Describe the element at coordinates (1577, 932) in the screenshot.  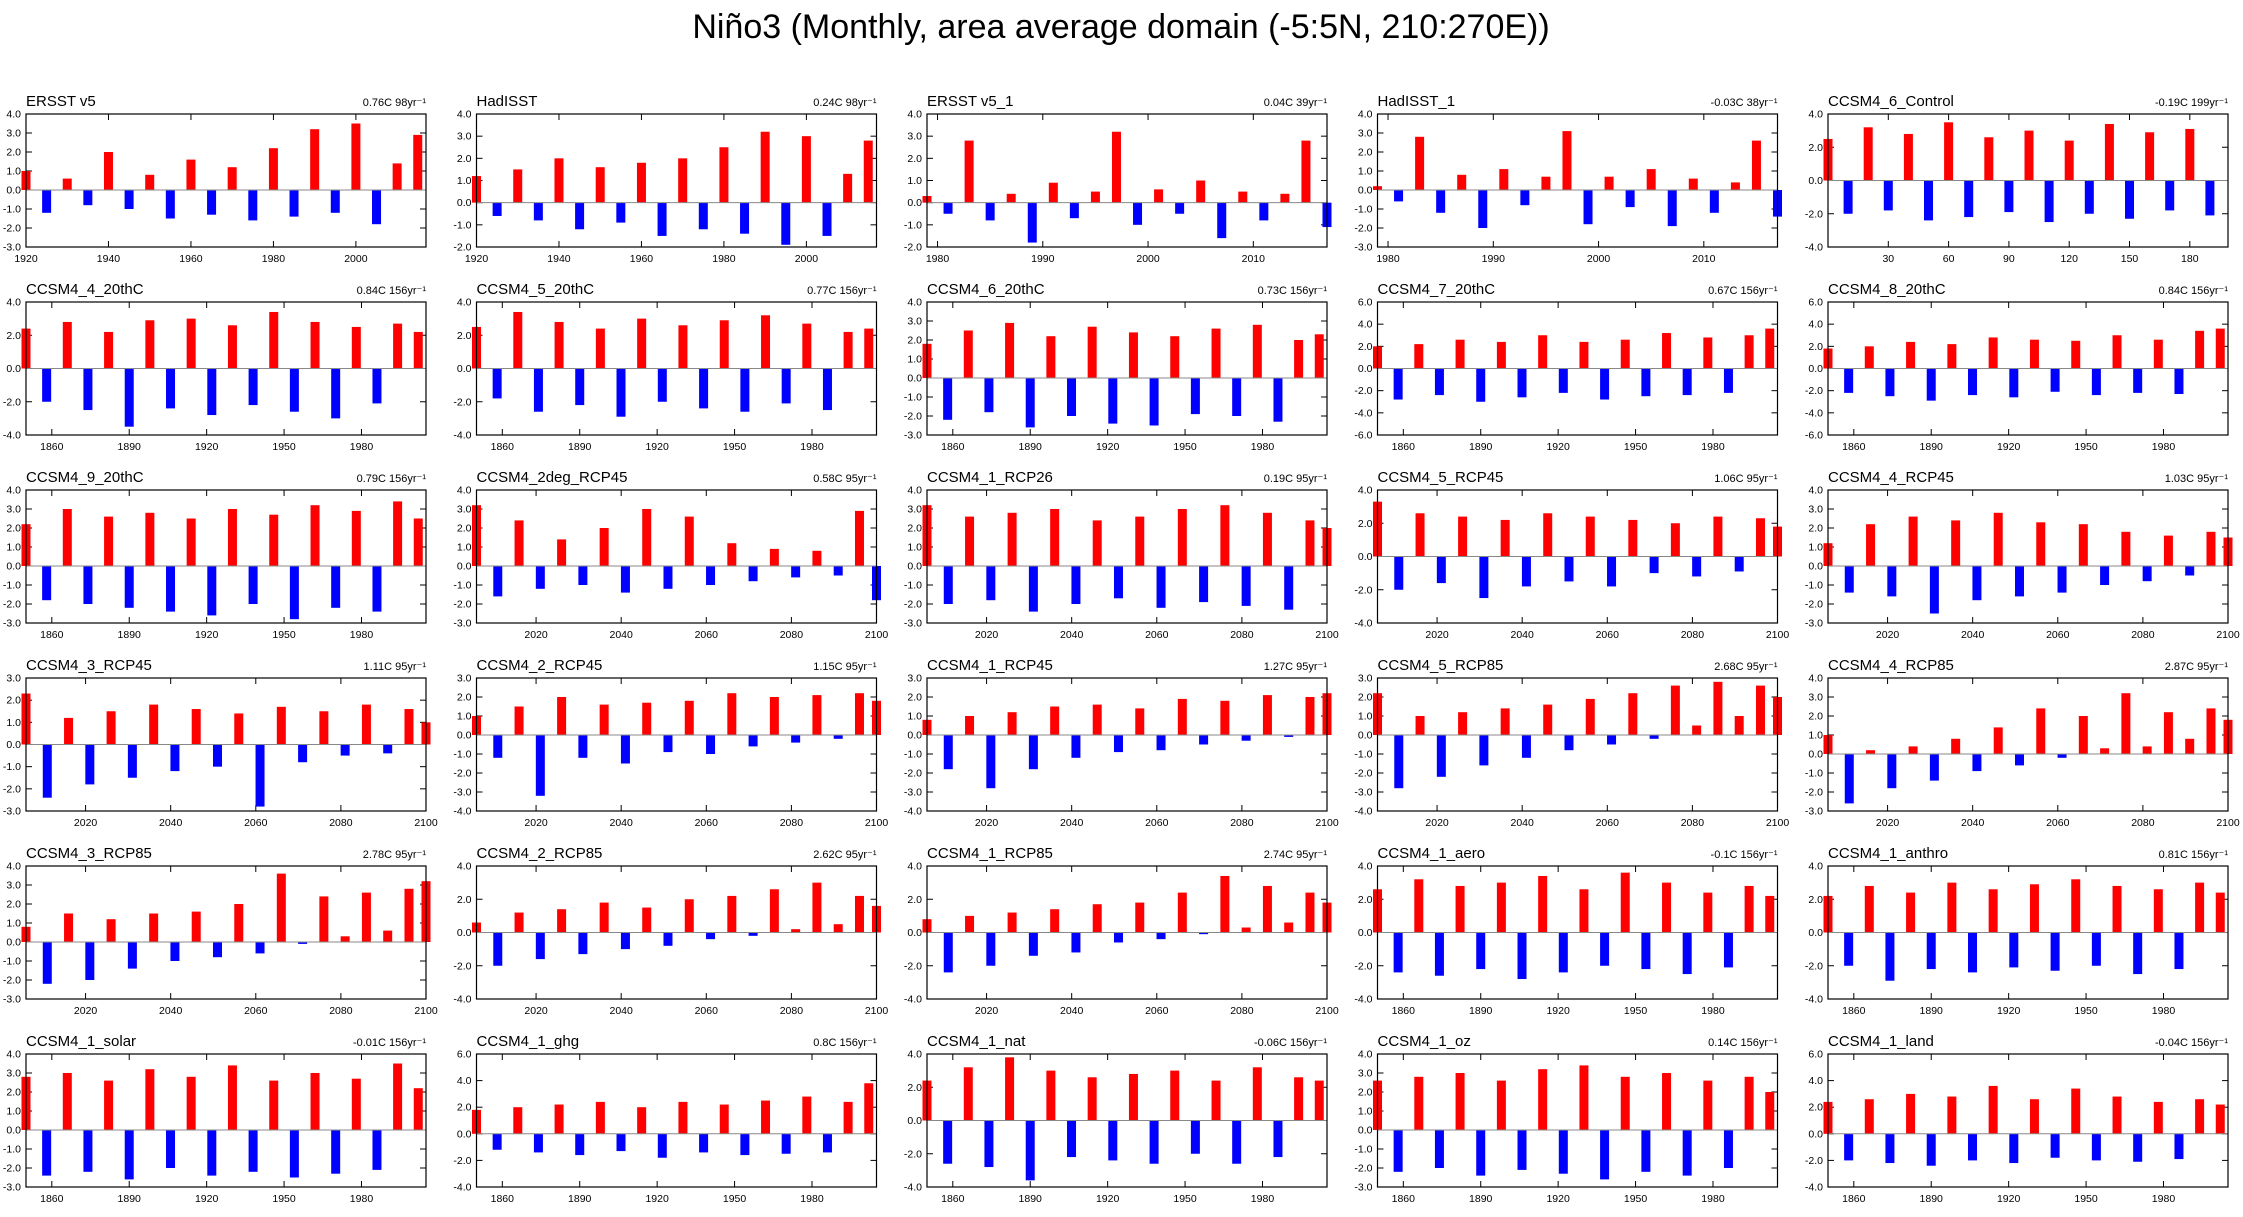
I see `plot-frame` at that location.